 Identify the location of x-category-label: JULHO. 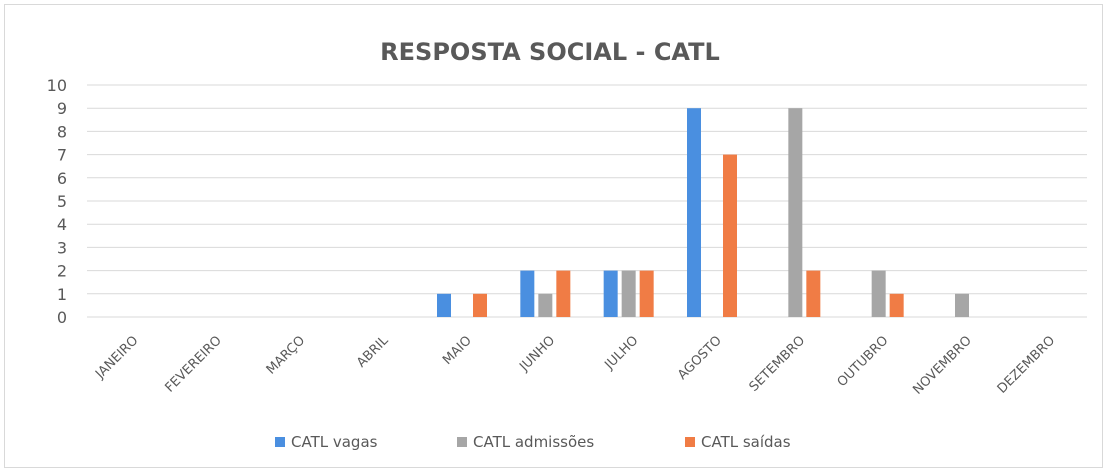
(621, 353).